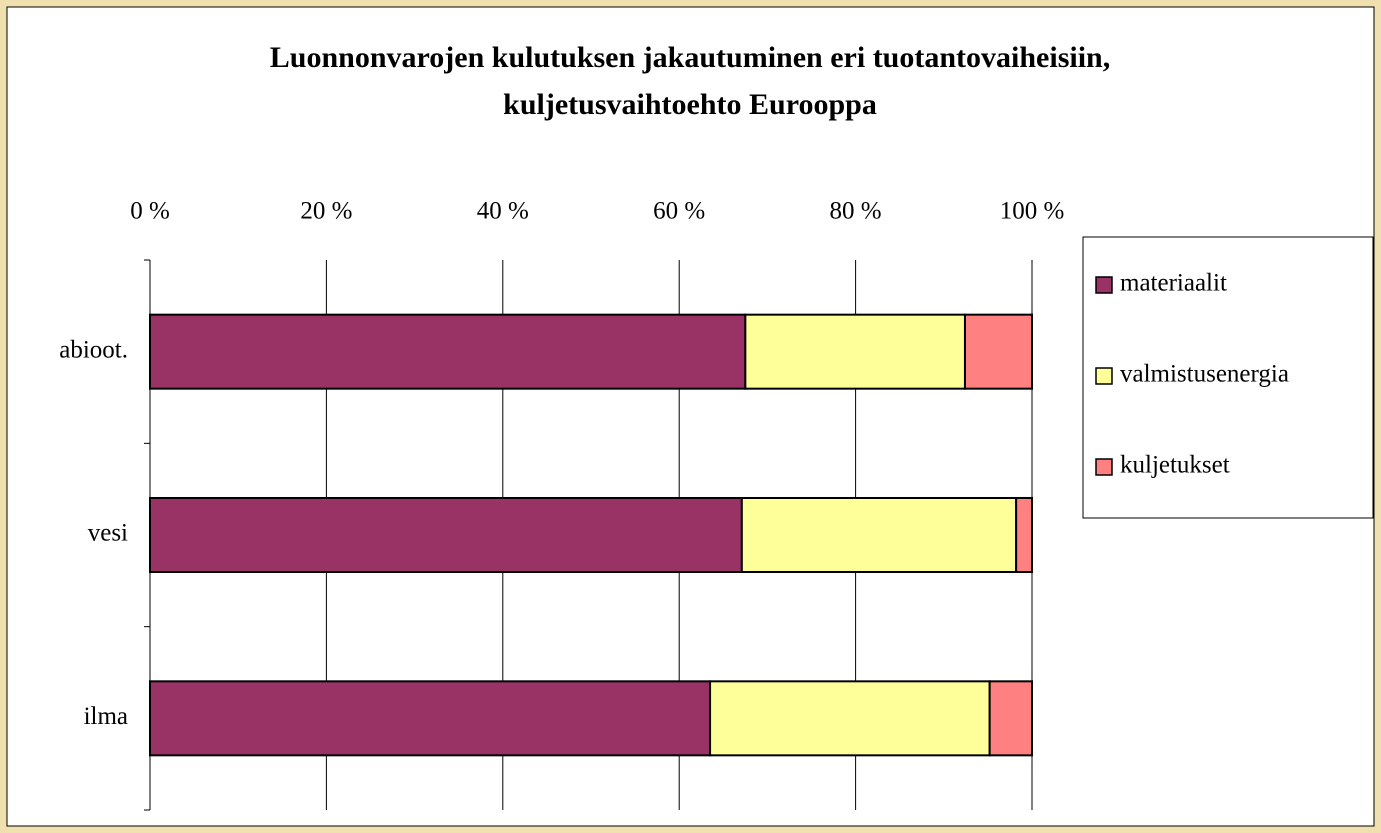 Image resolution: width=1381 pixels, height=833 pixels. I want to click on y-tick-label: ilma, so click(106, 716).